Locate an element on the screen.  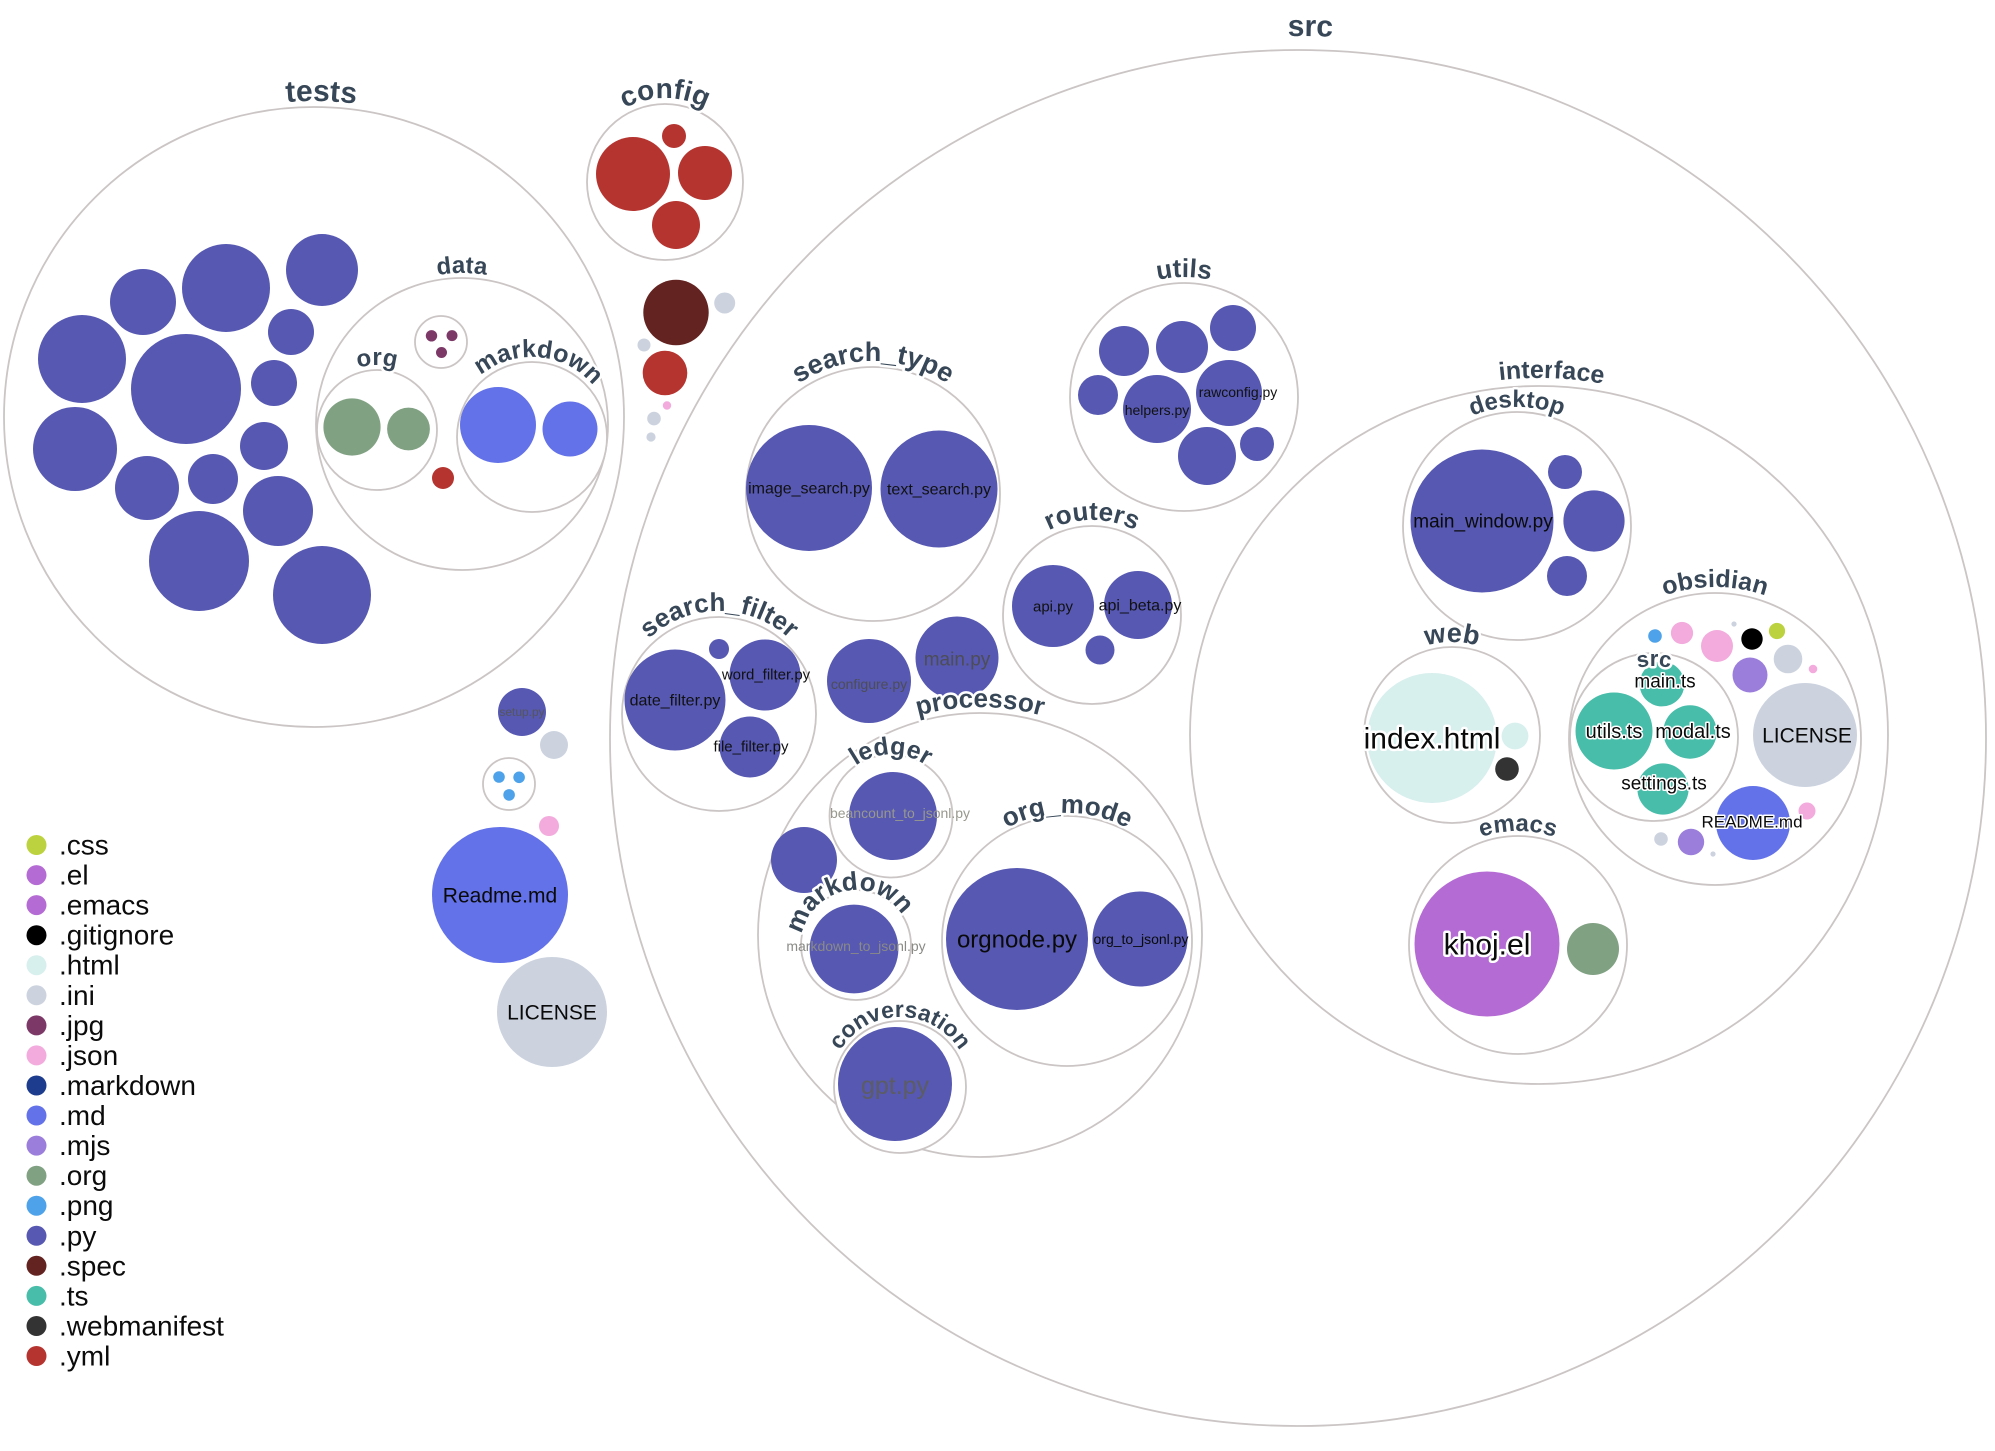
svg-text: .el is located at coordinates (74, 875).